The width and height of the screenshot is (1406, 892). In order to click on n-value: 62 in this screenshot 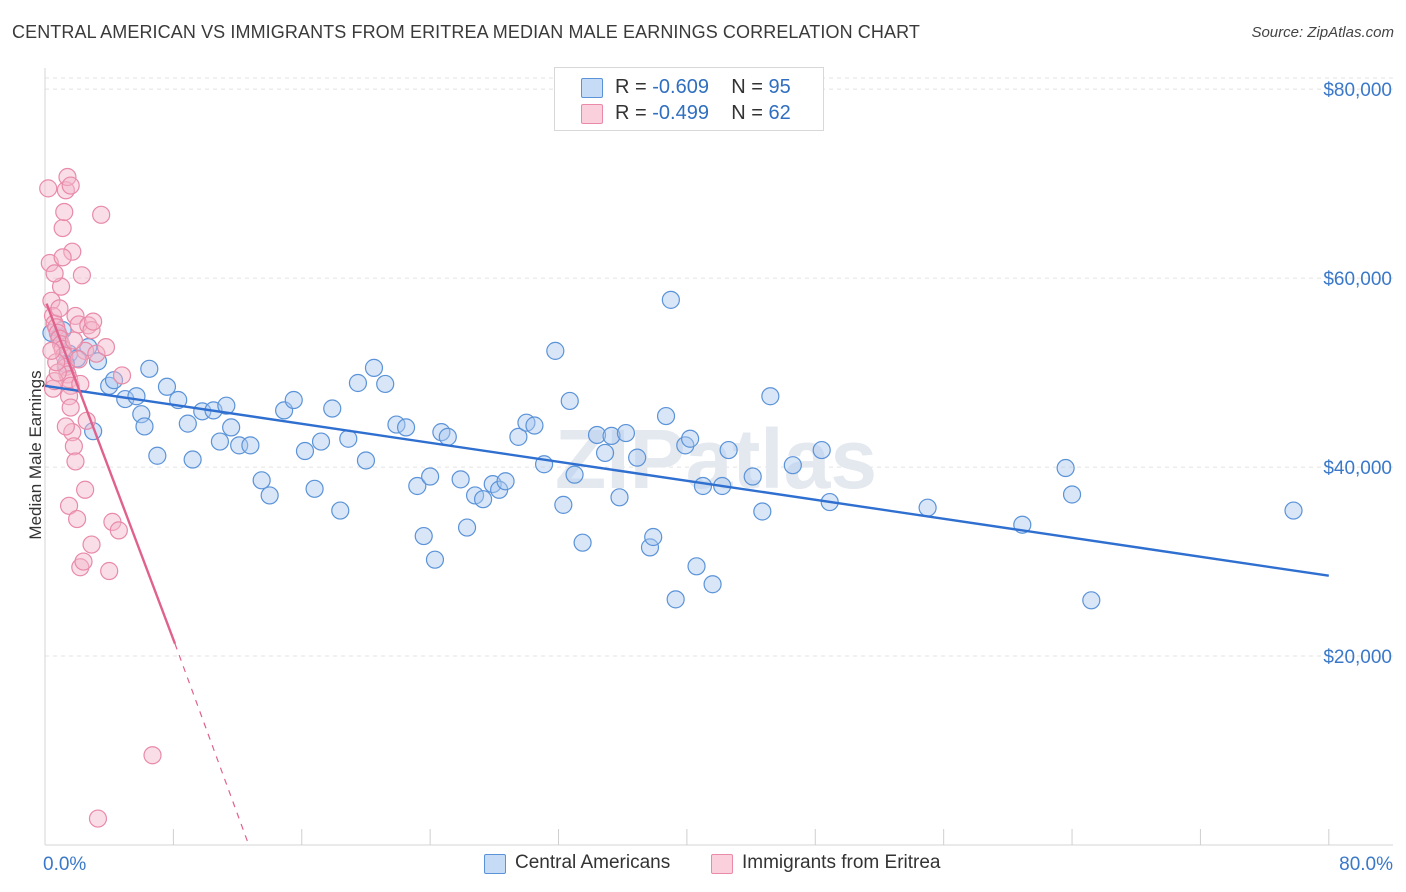, I will do `click(779, 113)`.